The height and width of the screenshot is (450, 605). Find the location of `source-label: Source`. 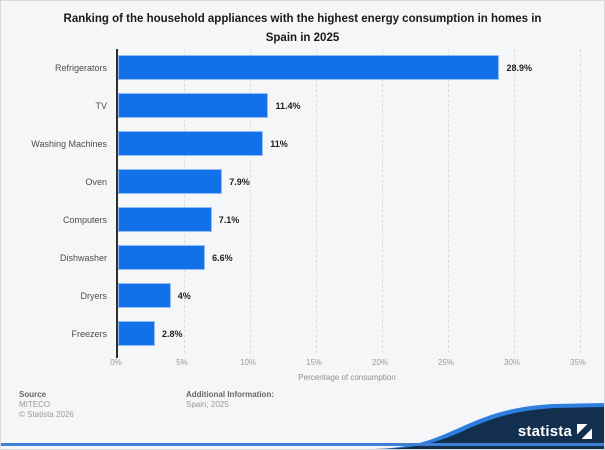

source-label: Source is located at coordinates (33, 394).